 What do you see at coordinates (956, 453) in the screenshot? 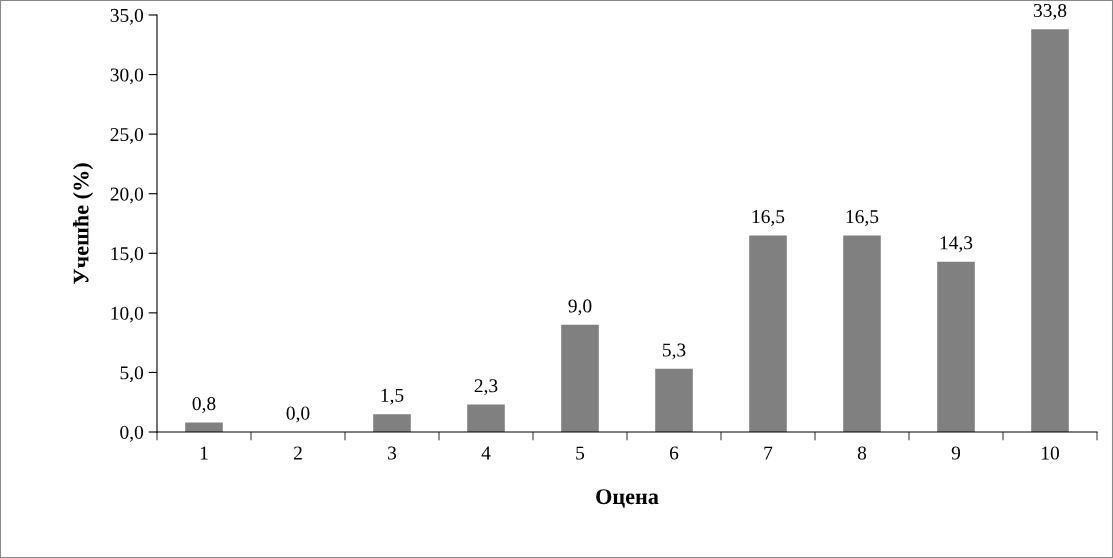
I see `x-tick-label: 9` at bounding box center [956, 453].